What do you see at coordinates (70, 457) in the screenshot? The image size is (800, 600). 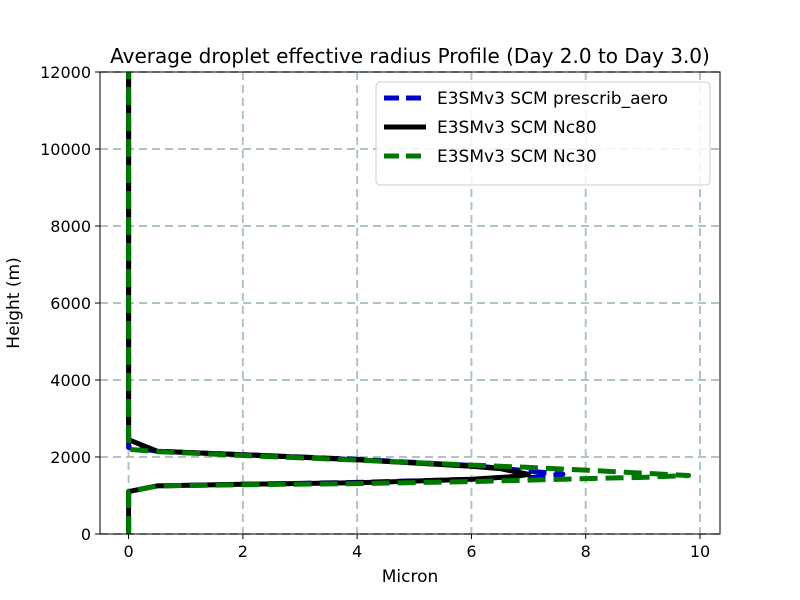 I see `y-tick-label-1: 2000` at bounding box center [70, 457].